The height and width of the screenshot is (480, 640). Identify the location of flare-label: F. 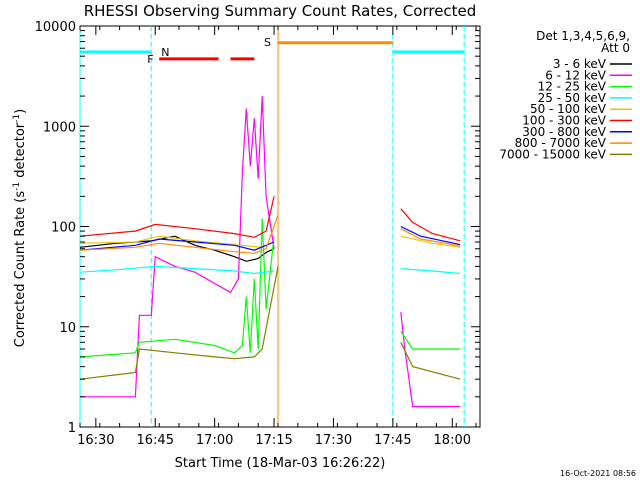
(150, 59).